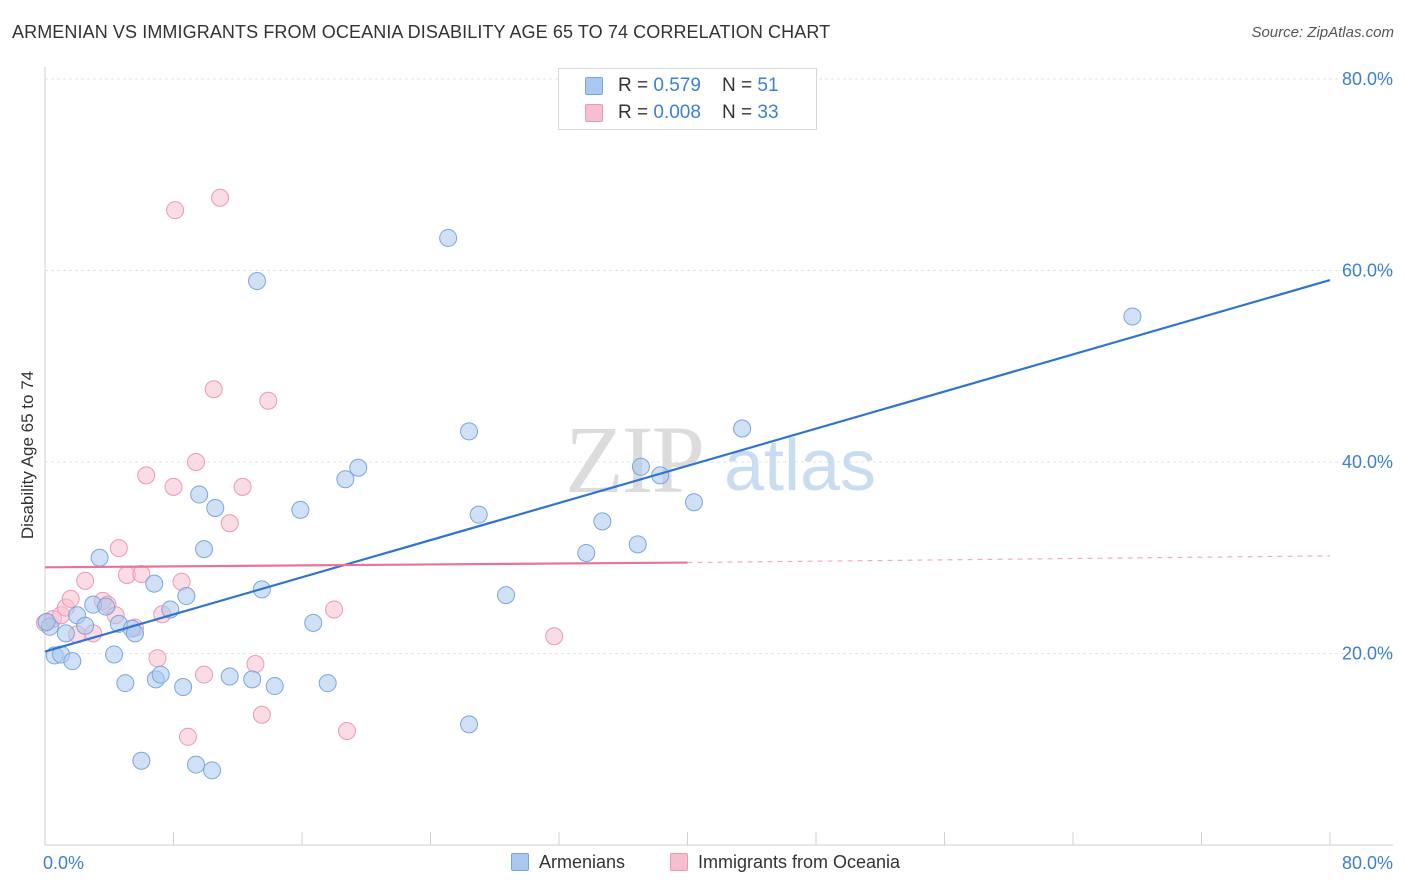 This screenshot has height=892, width=1406. I want to click on y-tick-label-2: 60.0%, so click(1367, 271).